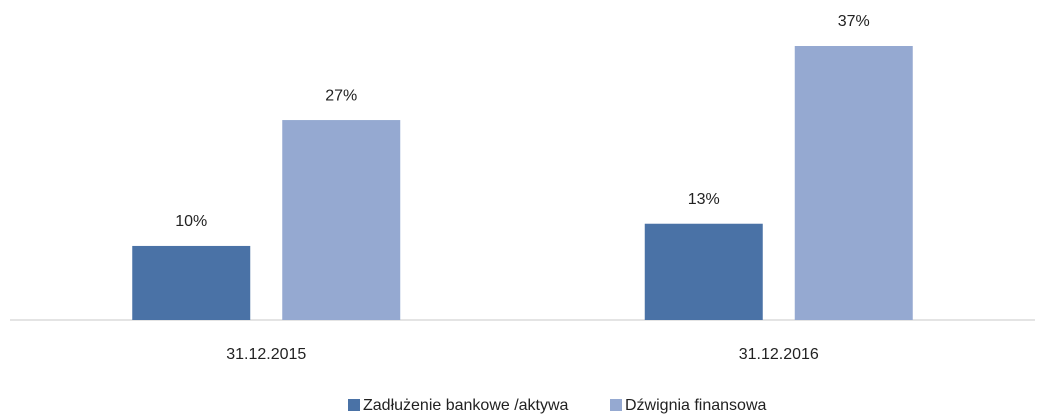 The width and height of the screenshot is (1047, 419). Describe the element at coordinates (779, 354) in the screenshot. I see `x-tick-label: 31.12.2016` at that location.